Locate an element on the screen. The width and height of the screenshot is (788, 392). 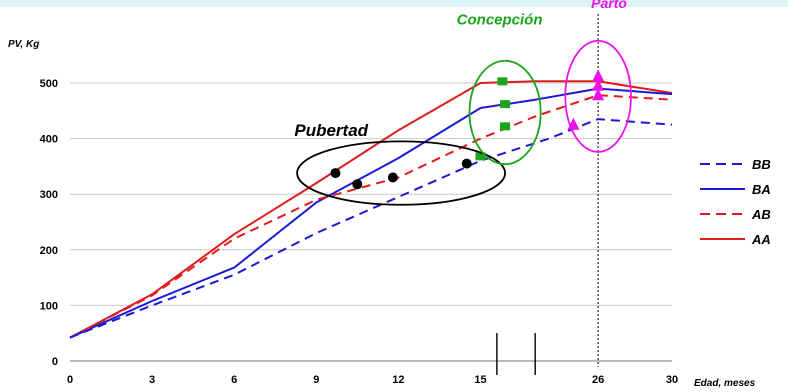
legend-label-ab: AB is located at coordinates (761, 214).